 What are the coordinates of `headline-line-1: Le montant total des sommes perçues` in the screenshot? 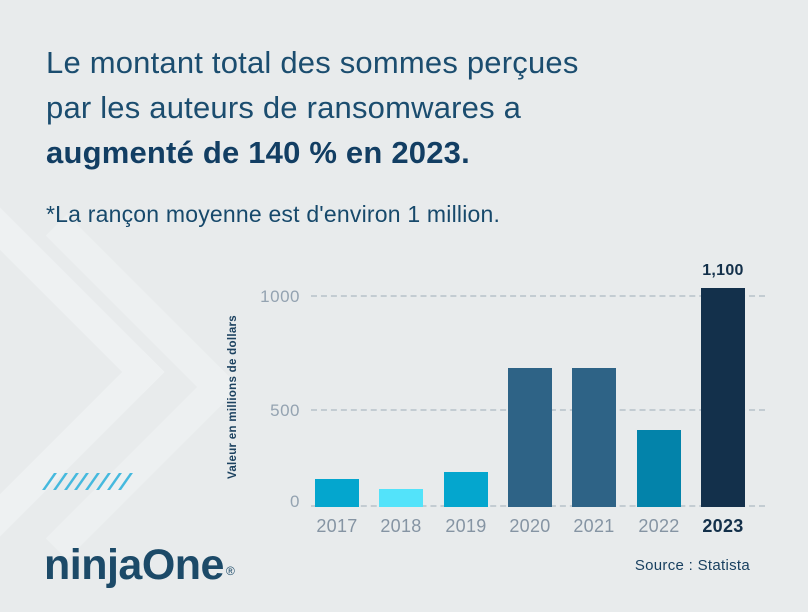 It's located at (312, 62).